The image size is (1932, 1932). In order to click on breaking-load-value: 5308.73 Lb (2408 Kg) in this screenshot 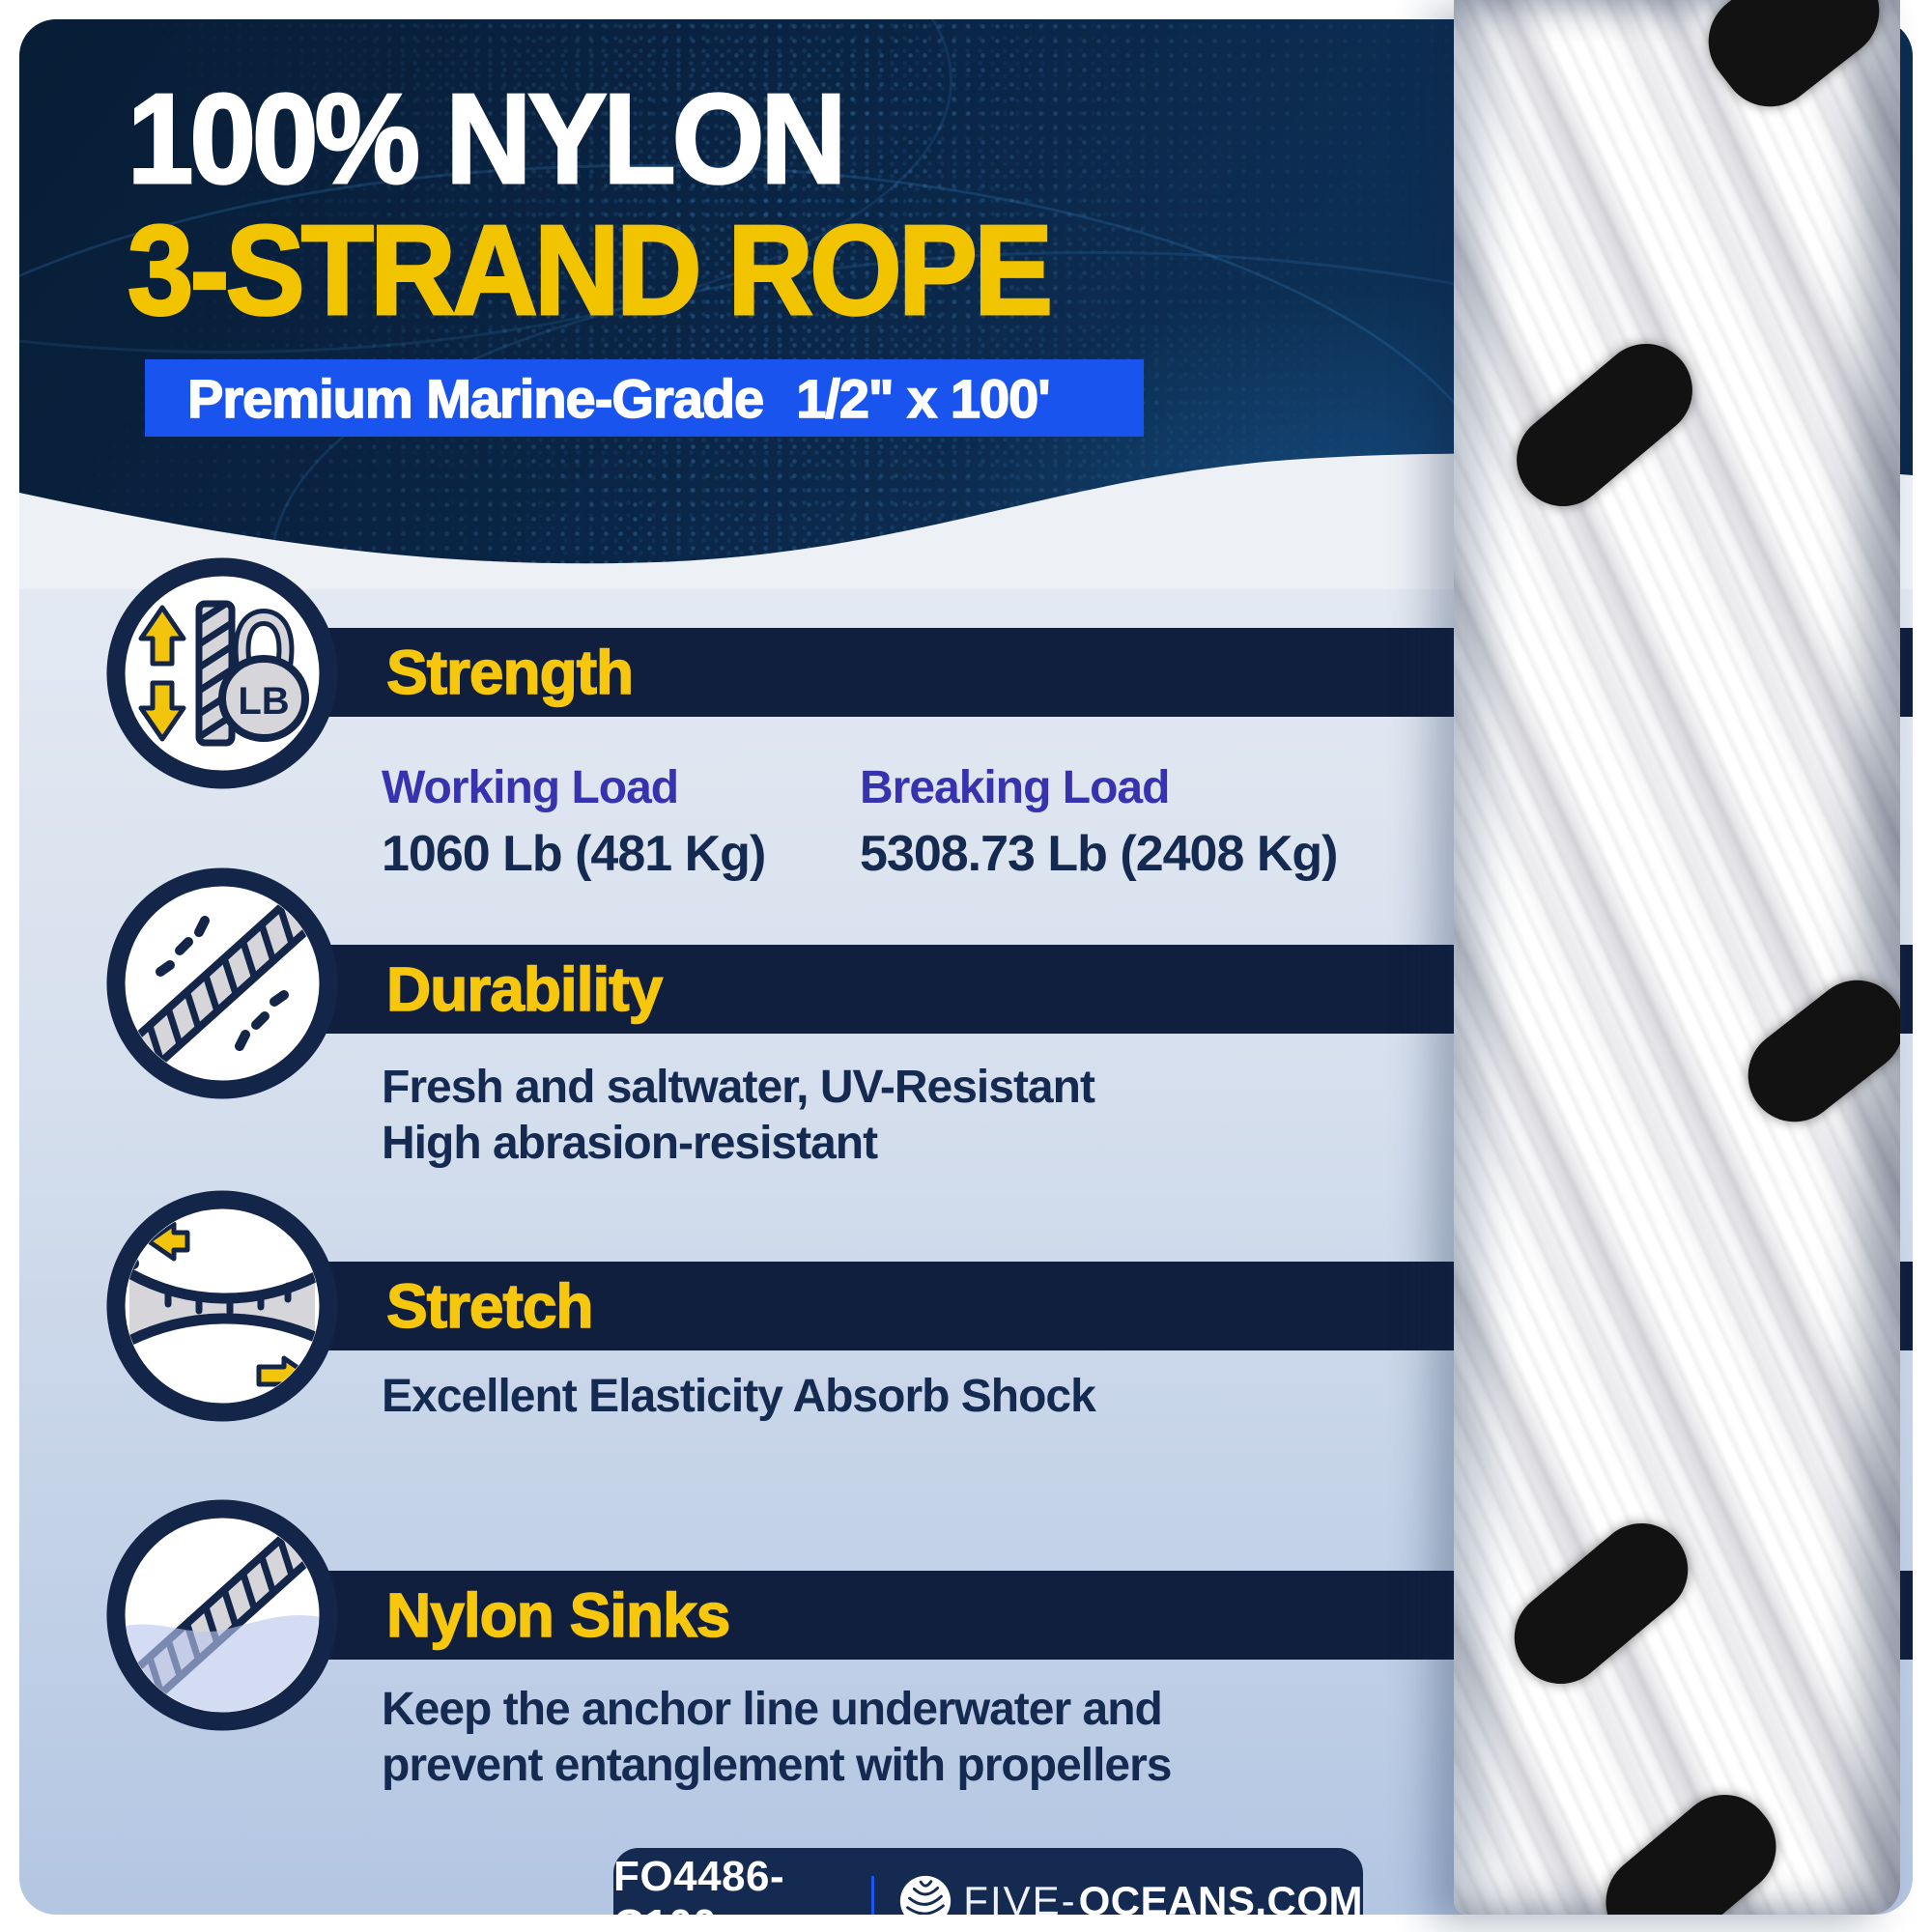, I will do `click(1099, 854)`.